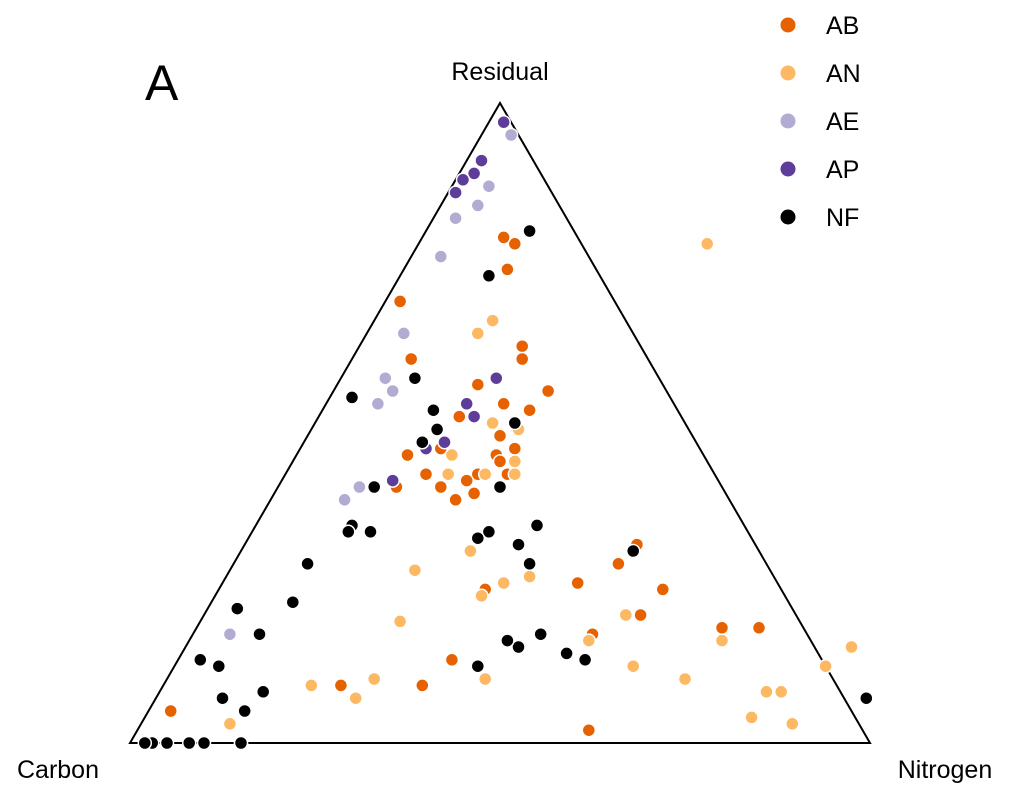 The image size is (1015, 791). Describe the element at coordinates (820, 122) in the screenshot. I see `legend: AB AN AE AP NF` at that location.